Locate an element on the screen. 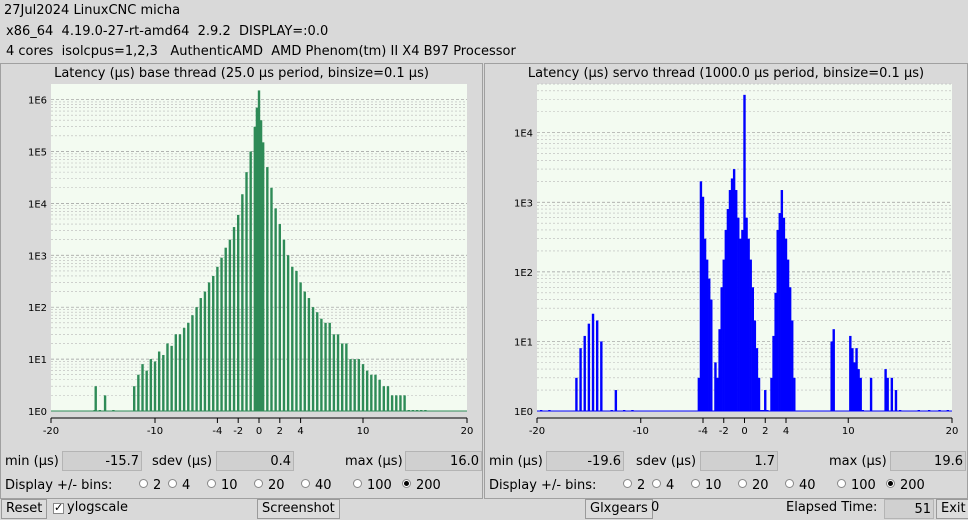  elapsed-time-label: Elapsed Time: is located at coordinates (832, 507).